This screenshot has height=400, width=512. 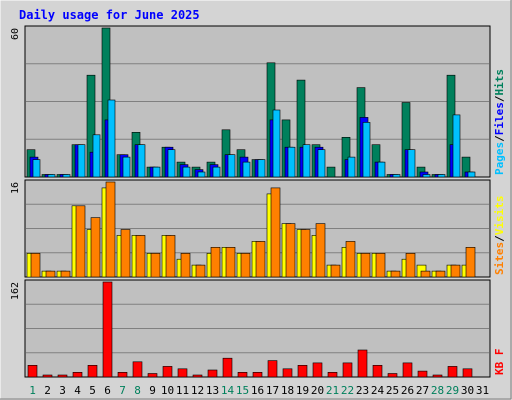 I want to click on x-tick-label-day-19: 19, so click(x=302, y=390).